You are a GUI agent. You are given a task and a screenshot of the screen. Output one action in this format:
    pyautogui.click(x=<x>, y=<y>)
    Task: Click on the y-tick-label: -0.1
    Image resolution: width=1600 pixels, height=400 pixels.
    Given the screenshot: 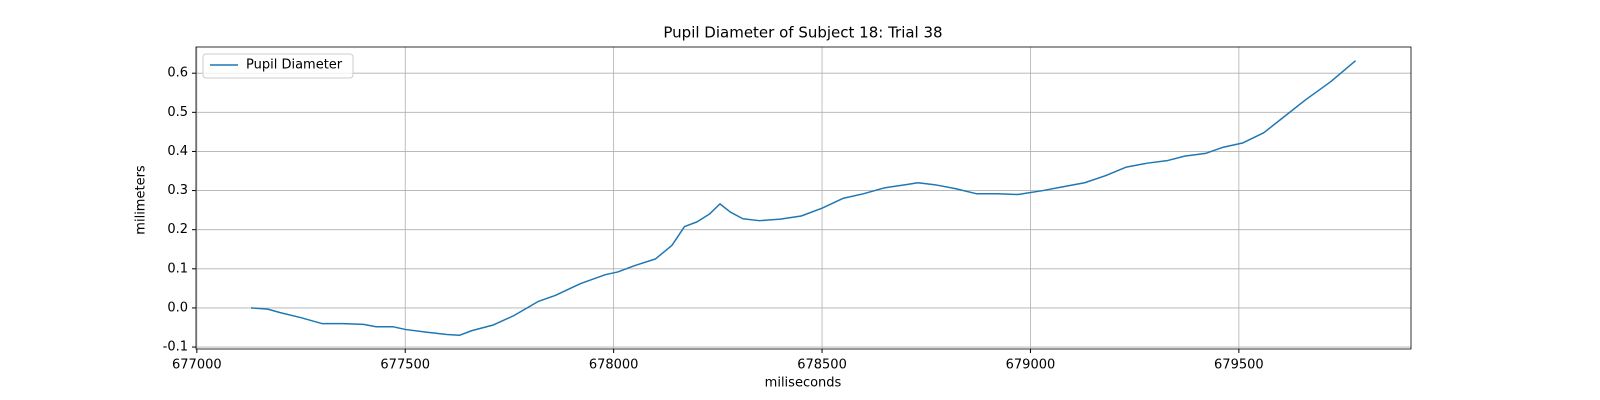 What is the action you would take?
    pyautogui.click(x=175, y=347)
    